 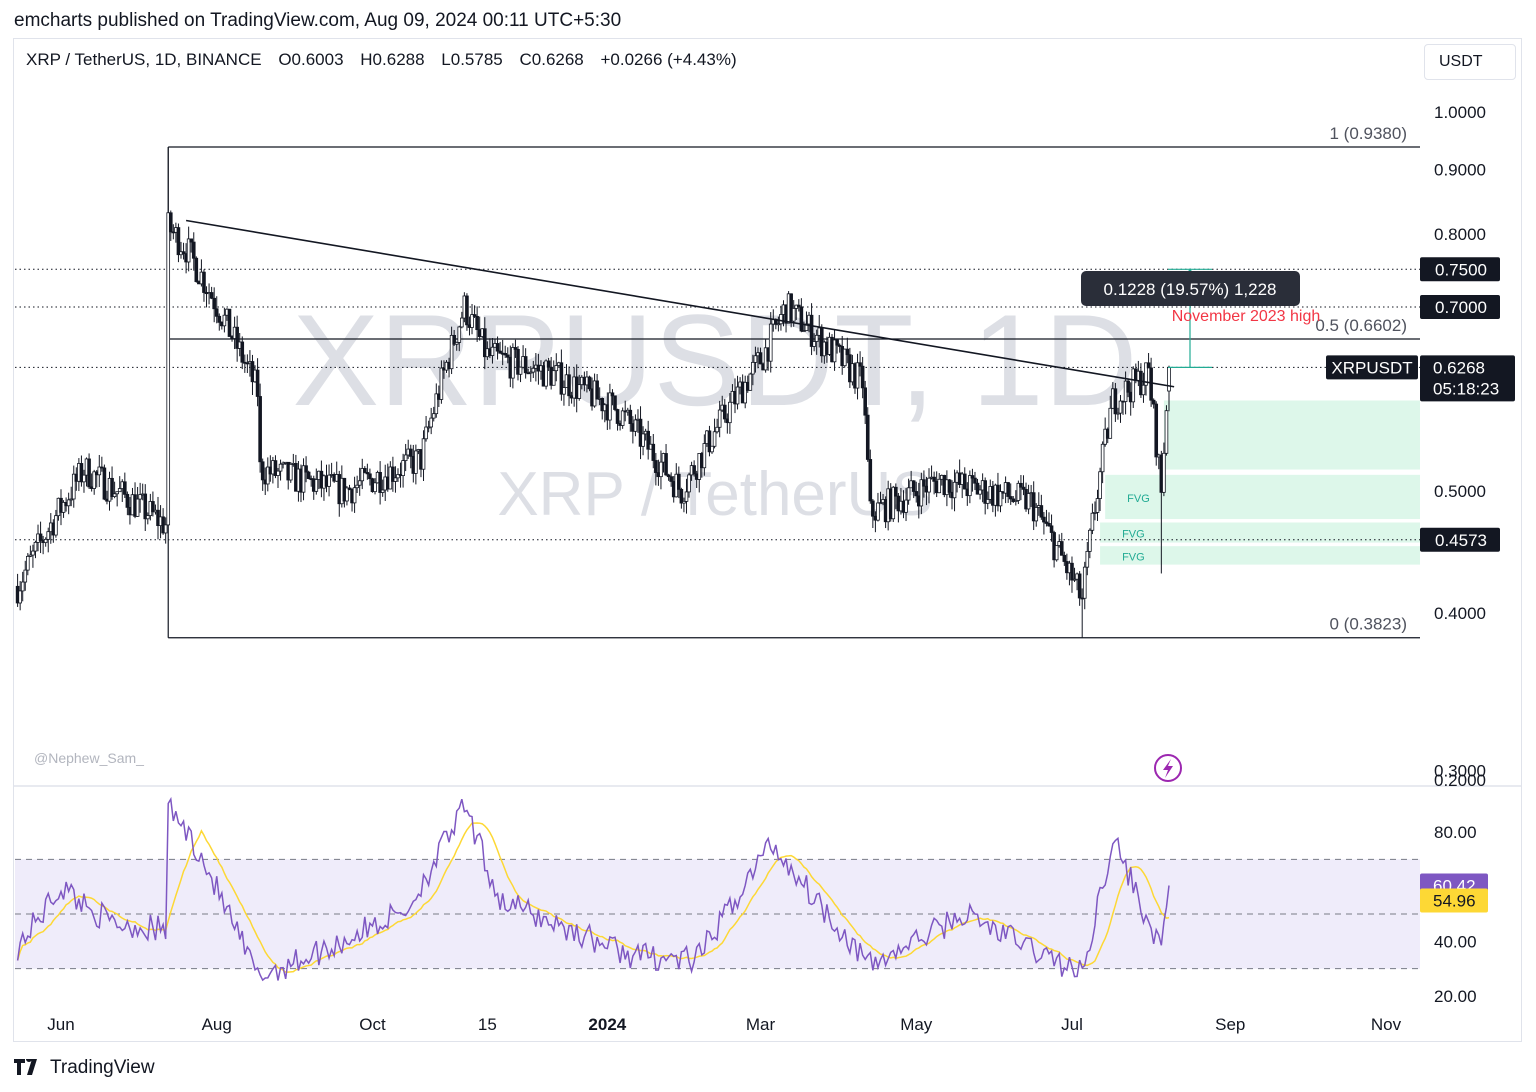 I want to click on x-tick-label: 15, so click(x=487, y=1024).